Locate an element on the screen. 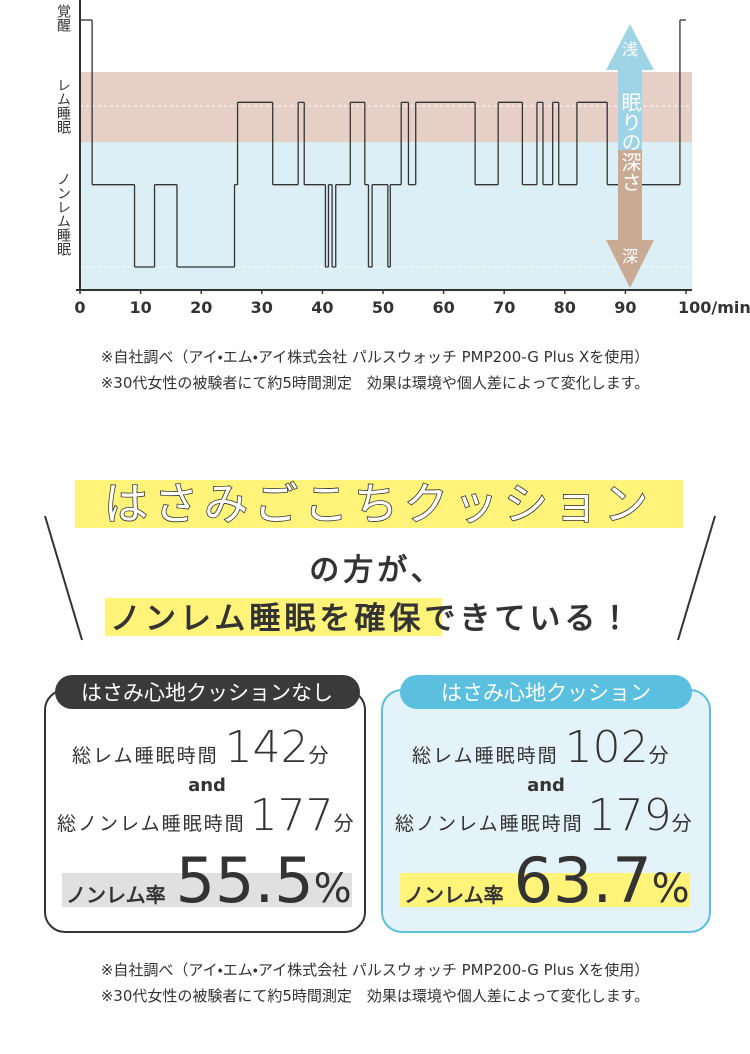  ratio-value: 55.5 is located at coordinates (245, 880).